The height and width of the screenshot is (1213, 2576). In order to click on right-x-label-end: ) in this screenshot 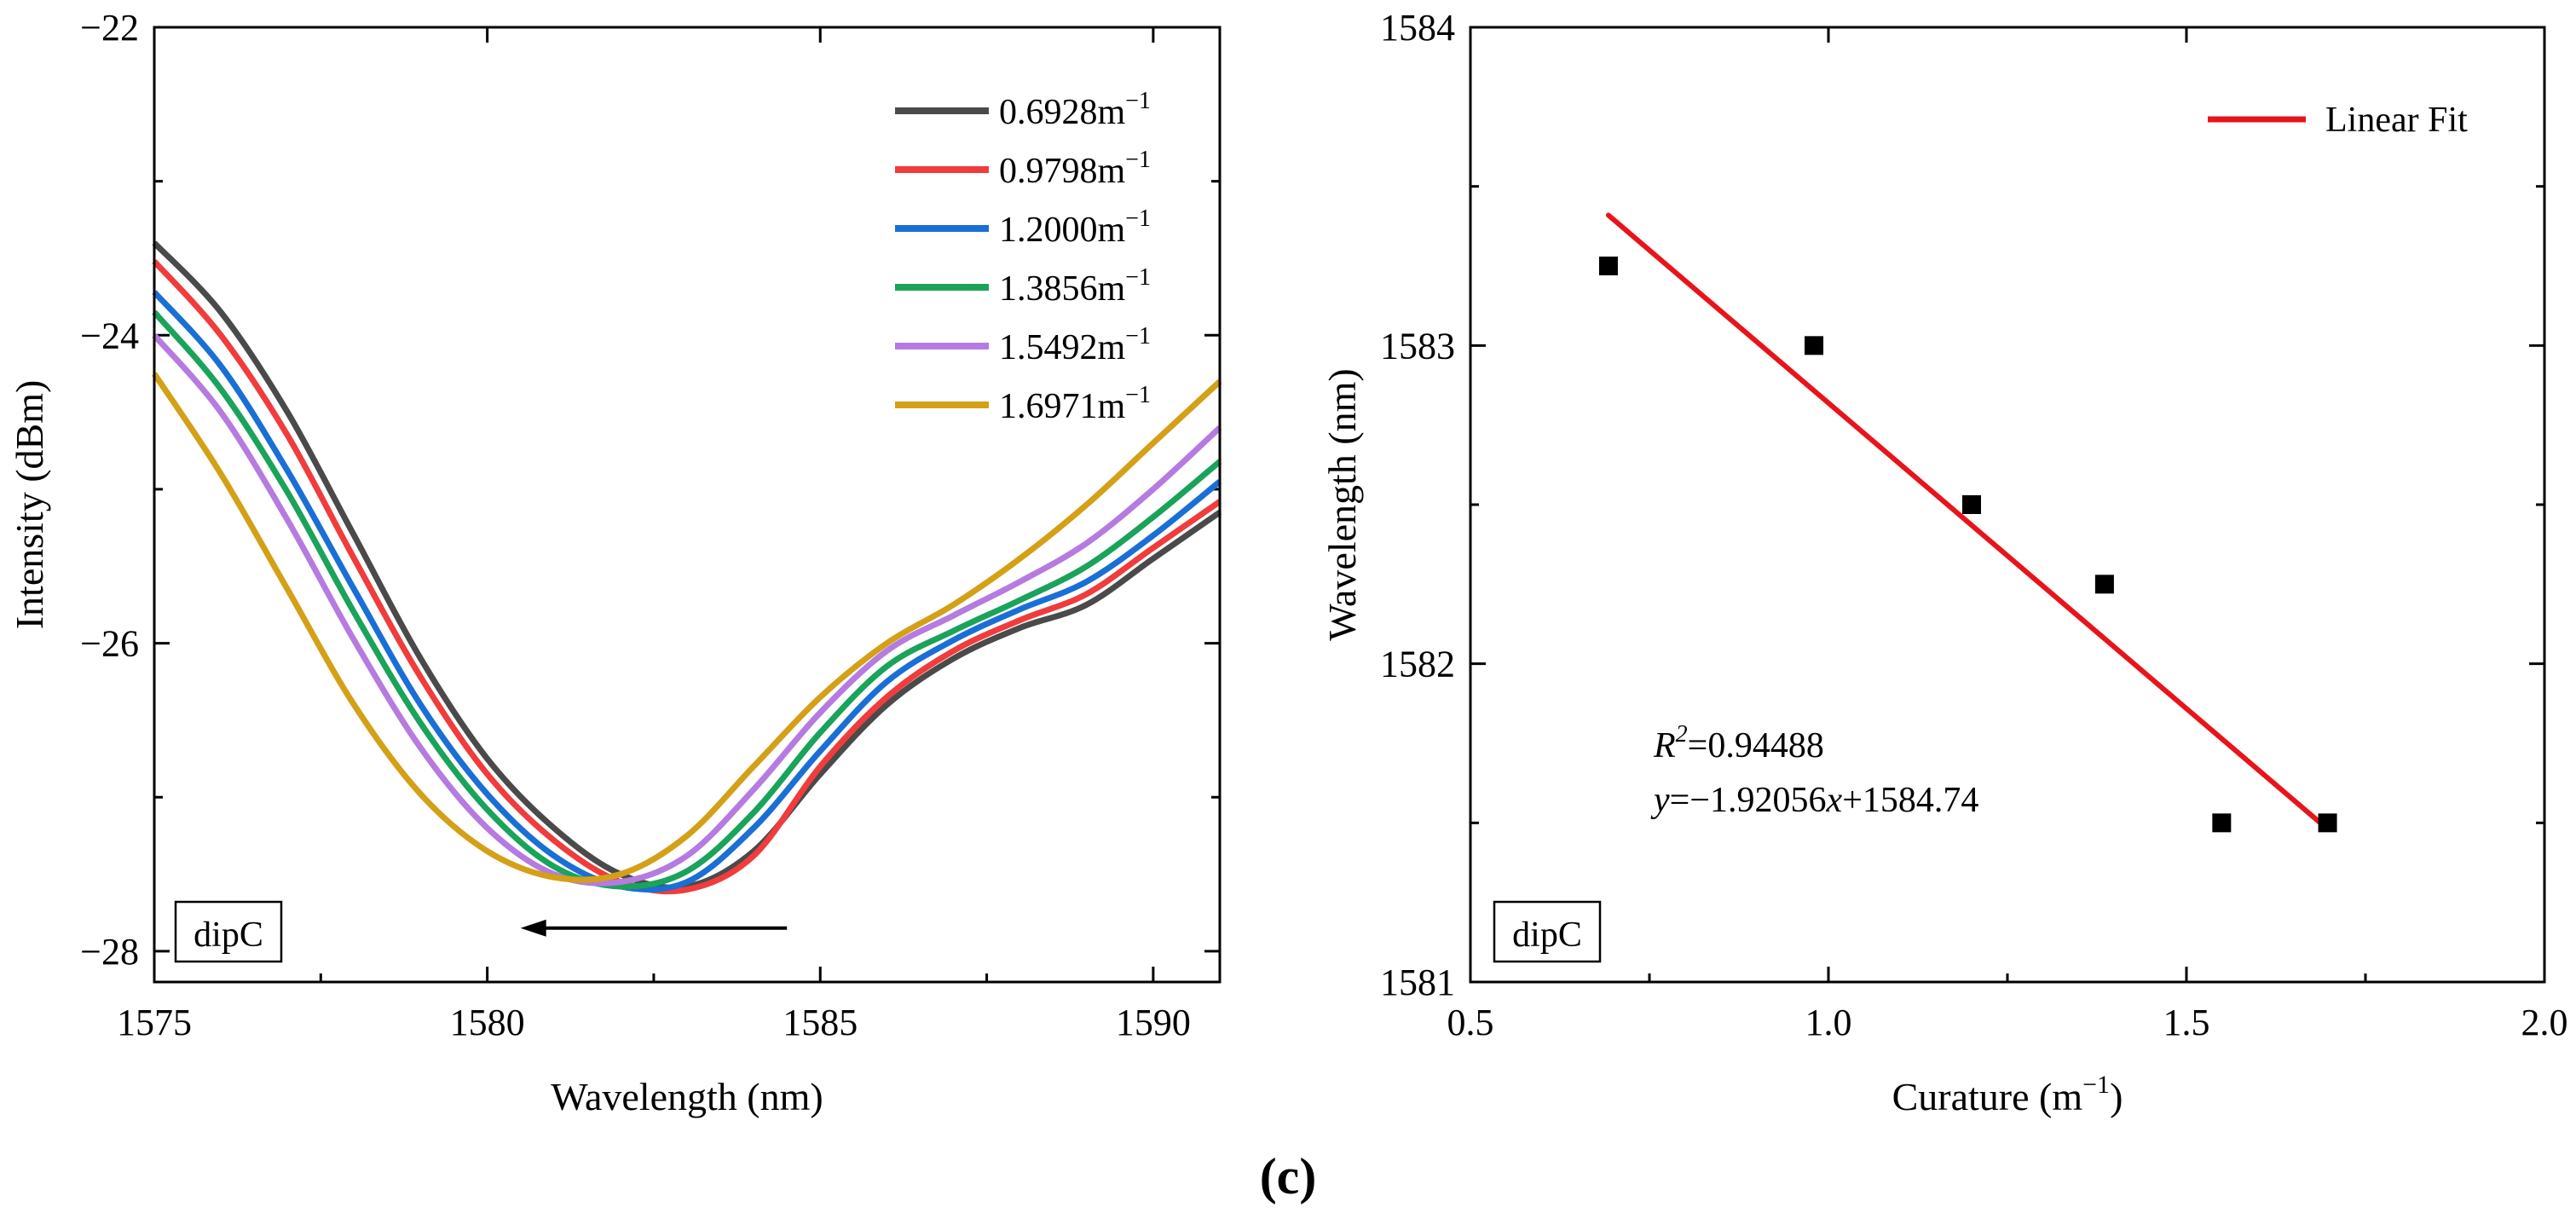, I will do `click(2116, 1096)`.